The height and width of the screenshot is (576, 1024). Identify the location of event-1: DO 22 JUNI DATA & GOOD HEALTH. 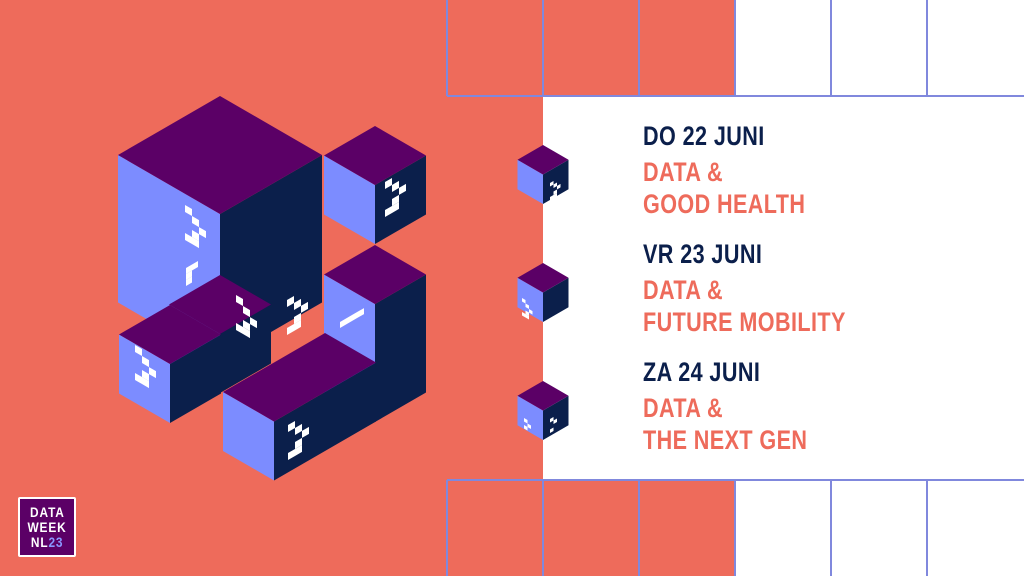
(744, 170).